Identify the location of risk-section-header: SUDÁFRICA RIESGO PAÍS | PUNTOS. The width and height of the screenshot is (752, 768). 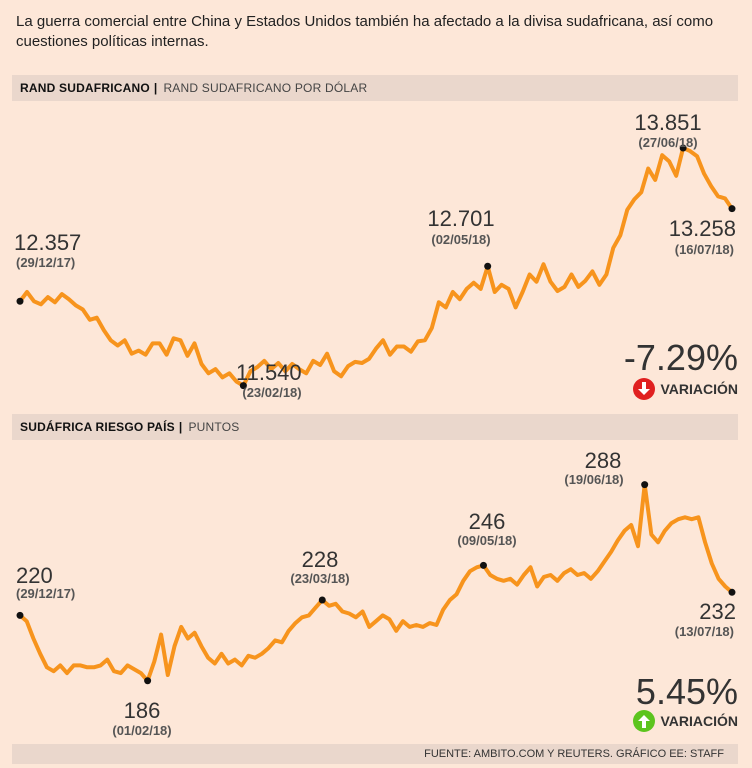
(375, 427).